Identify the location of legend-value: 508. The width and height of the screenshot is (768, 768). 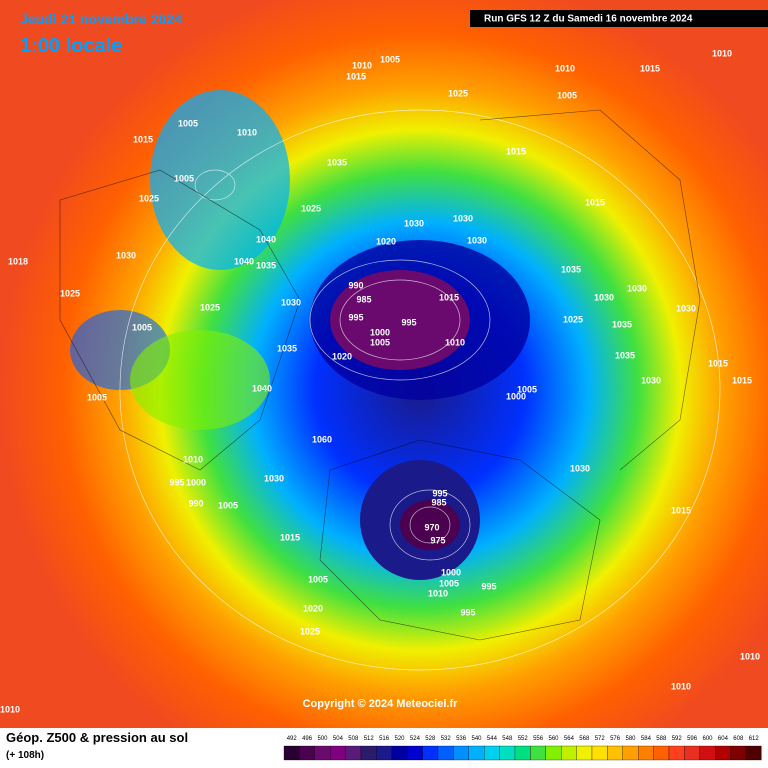
(353, 739).